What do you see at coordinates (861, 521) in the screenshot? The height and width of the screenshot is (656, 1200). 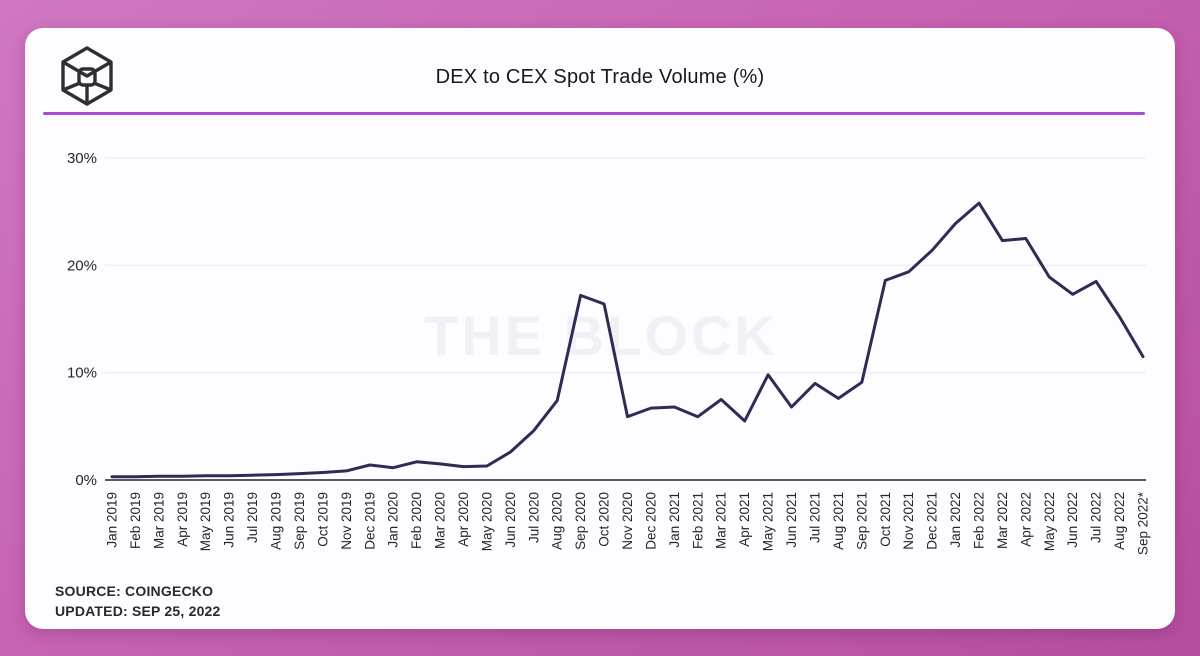 I see `x-axis-label: Sep 2021` at bounding box center [861, 521].